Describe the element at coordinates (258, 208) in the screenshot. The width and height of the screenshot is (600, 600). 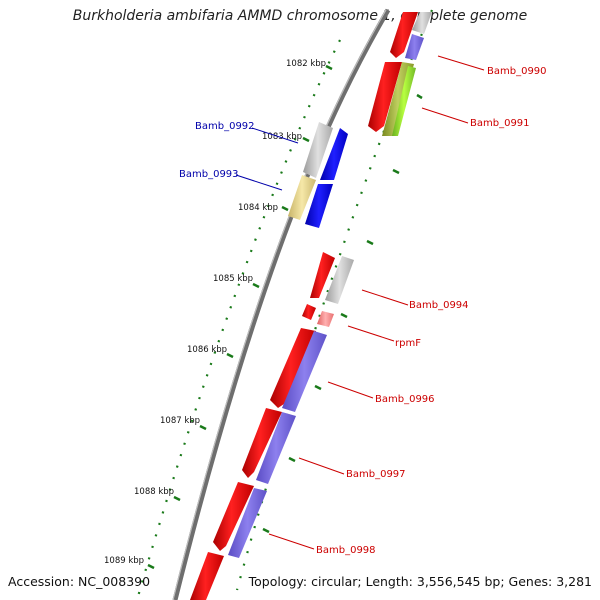
I see `kbp-label: 1084 kbp` at that location.